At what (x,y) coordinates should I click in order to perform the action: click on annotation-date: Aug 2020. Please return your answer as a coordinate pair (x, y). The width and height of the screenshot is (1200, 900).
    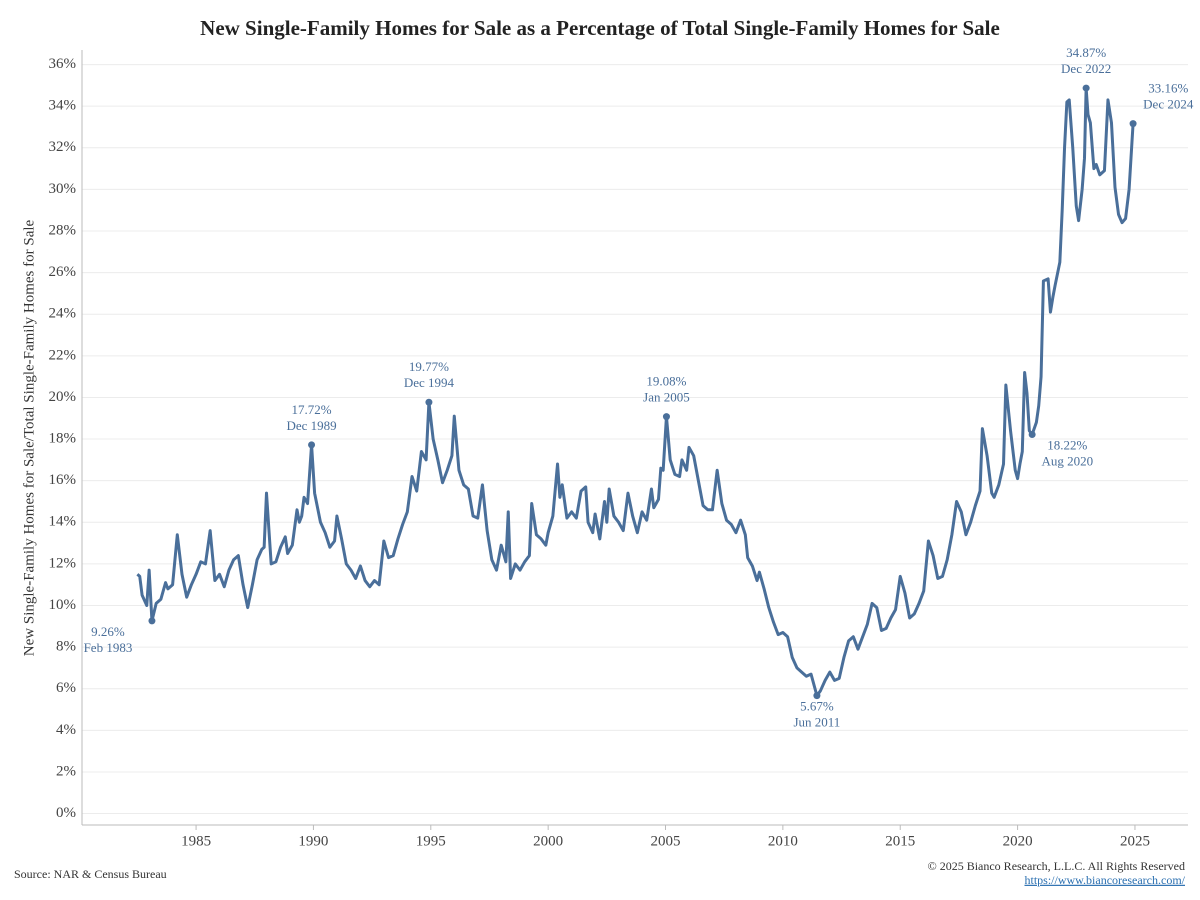
    Looking at the image, I should click on (1068, 460).